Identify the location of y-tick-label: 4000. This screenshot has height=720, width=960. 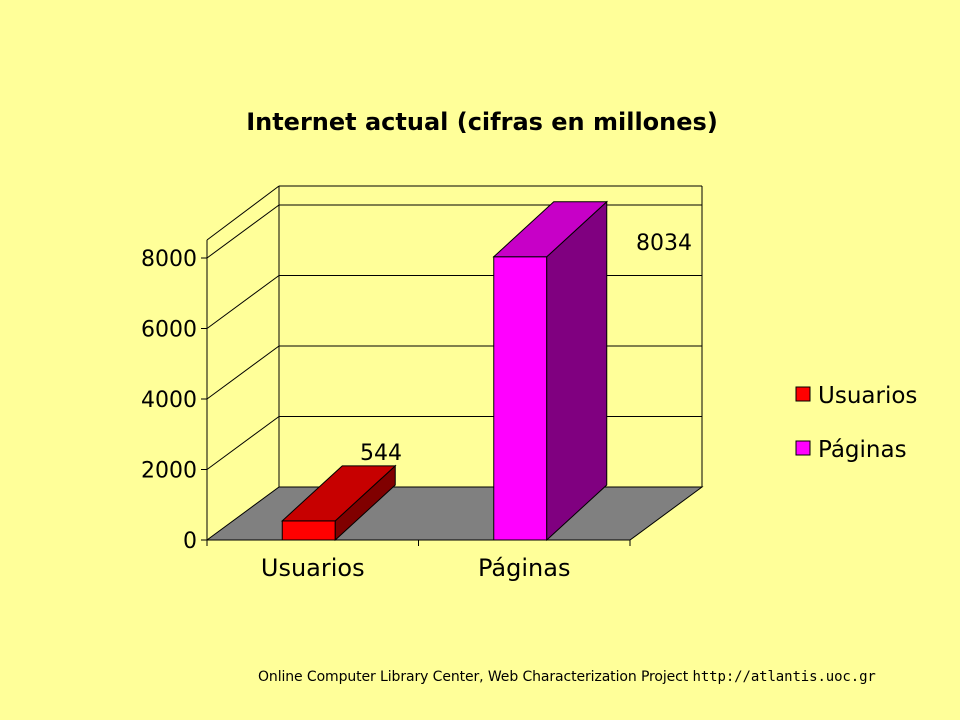
(169, 400).